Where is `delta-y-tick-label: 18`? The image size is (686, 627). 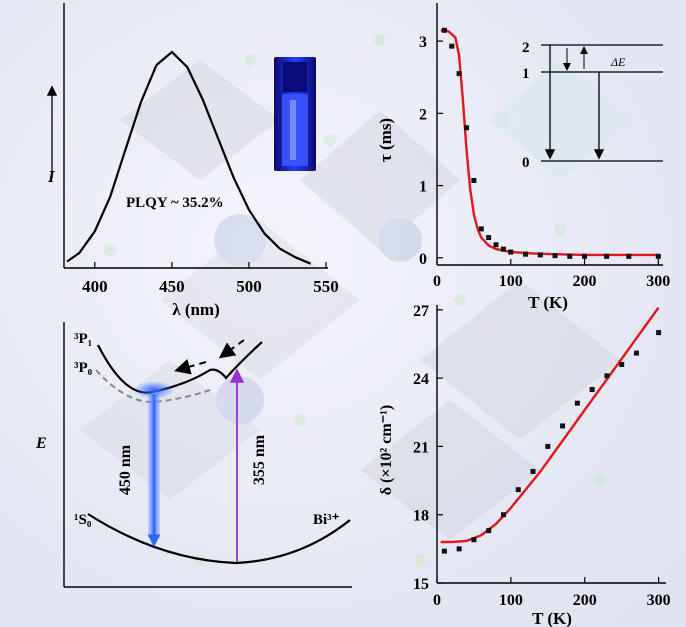 delta-y-tick-label: 18 is located at coordinates (421, 516).